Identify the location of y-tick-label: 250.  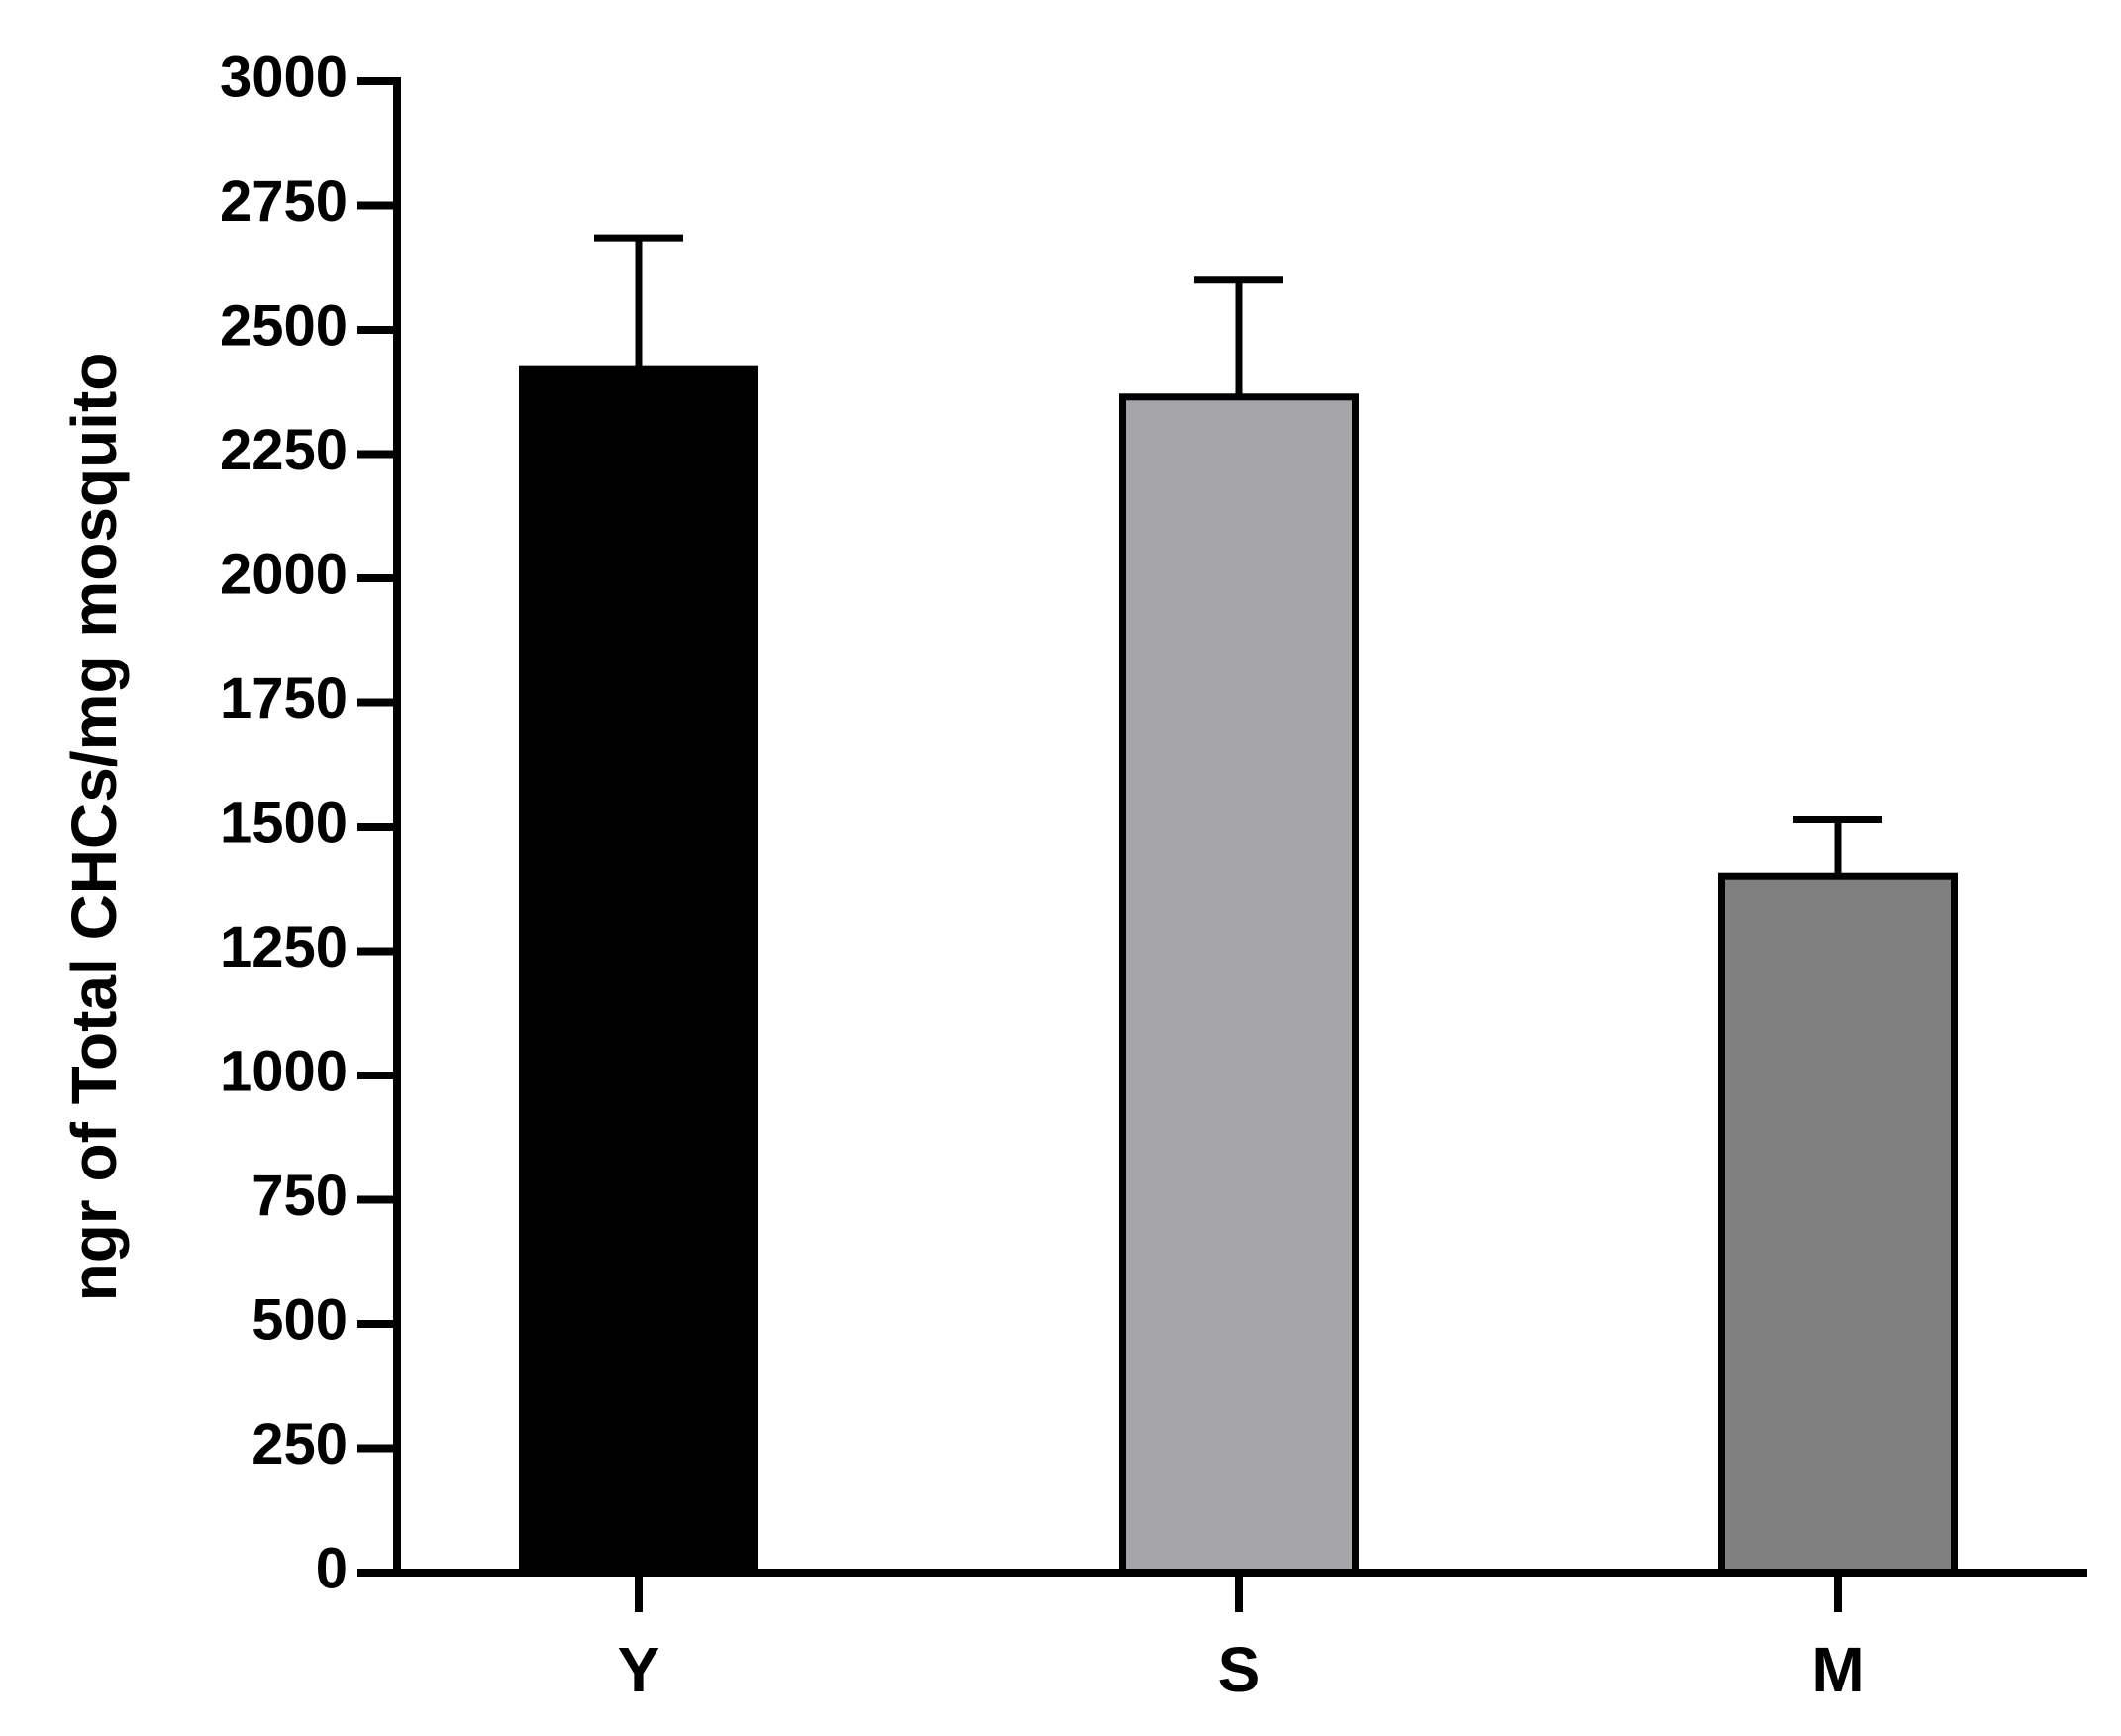
(300, 1444).